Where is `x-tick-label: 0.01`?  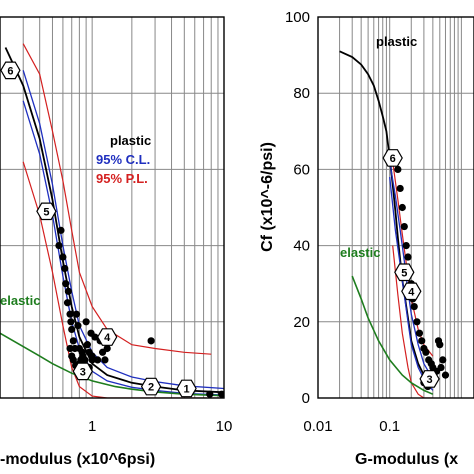 x-tick-label: 0.01 is located at coordinates (317, 426).